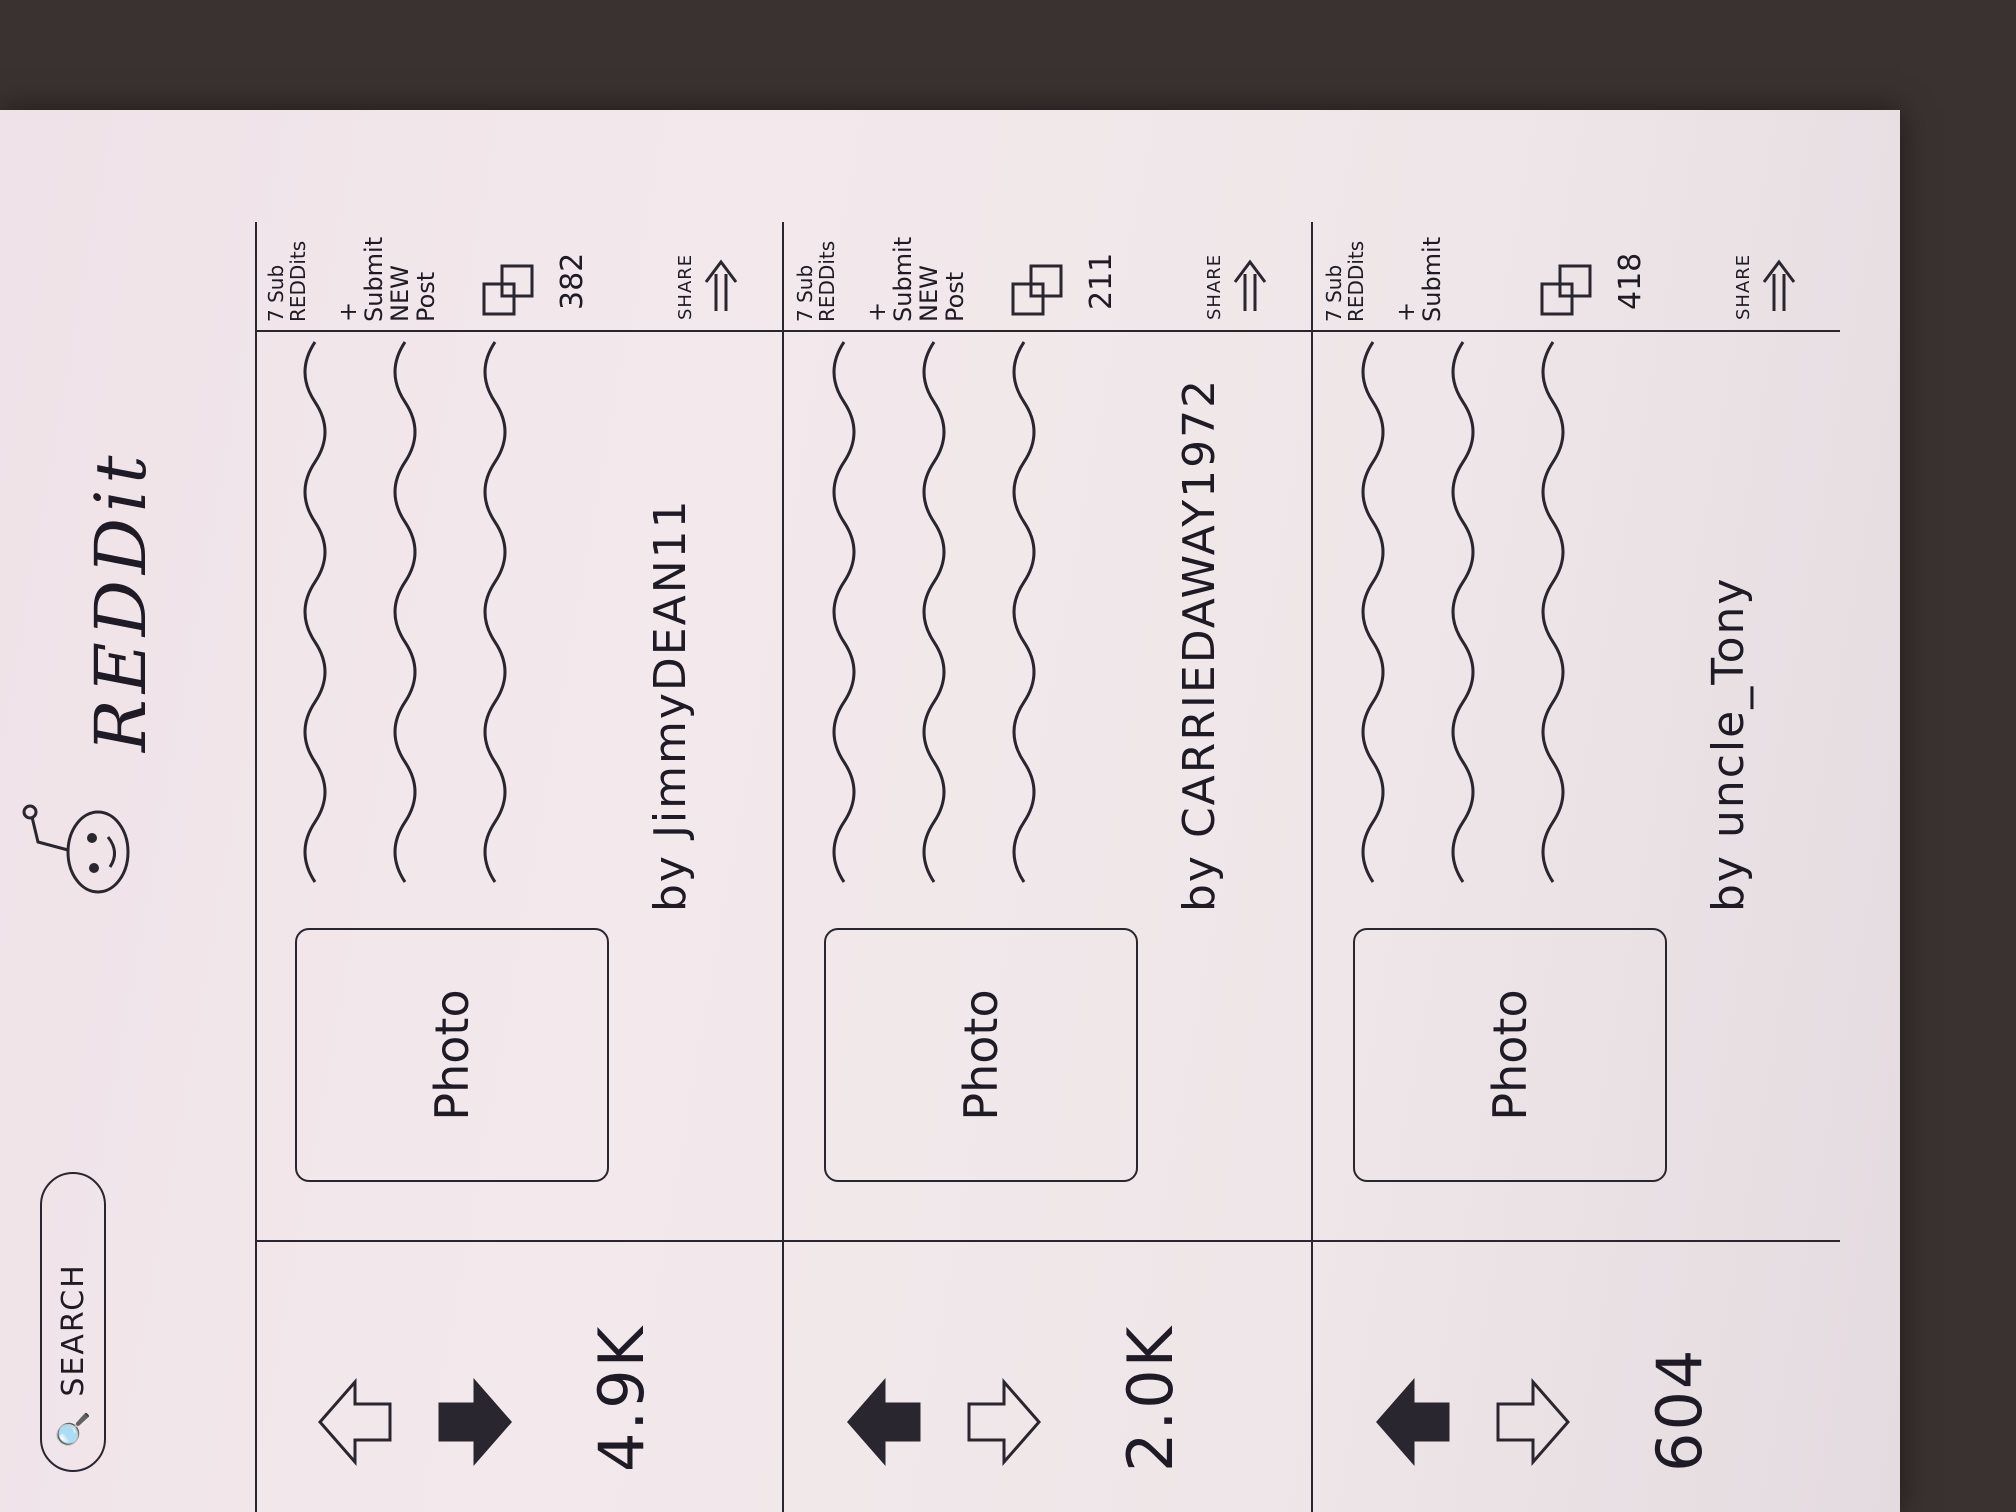  Describe the element at coordinates (121, 600) in the screenshot. I see `brand-title: REDDit` at that location.